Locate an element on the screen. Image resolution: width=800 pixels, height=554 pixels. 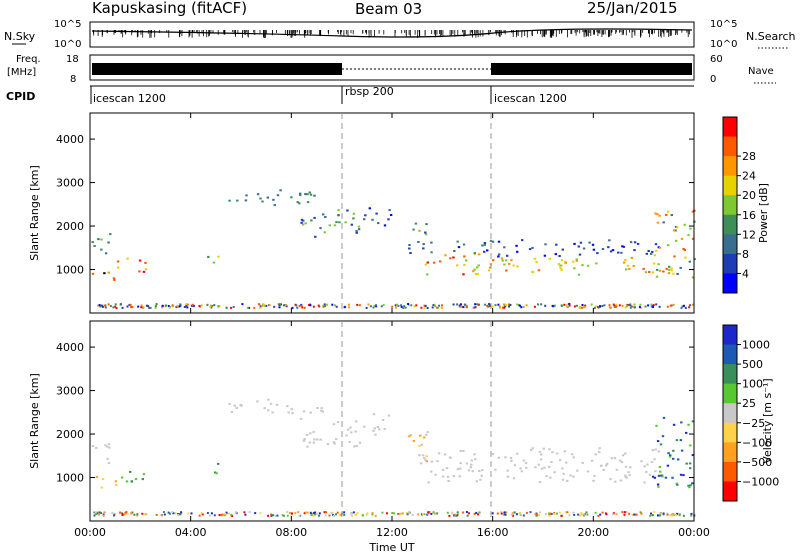
nsky-right-tick-top: 10^5 is located at coordinates (723, 24).